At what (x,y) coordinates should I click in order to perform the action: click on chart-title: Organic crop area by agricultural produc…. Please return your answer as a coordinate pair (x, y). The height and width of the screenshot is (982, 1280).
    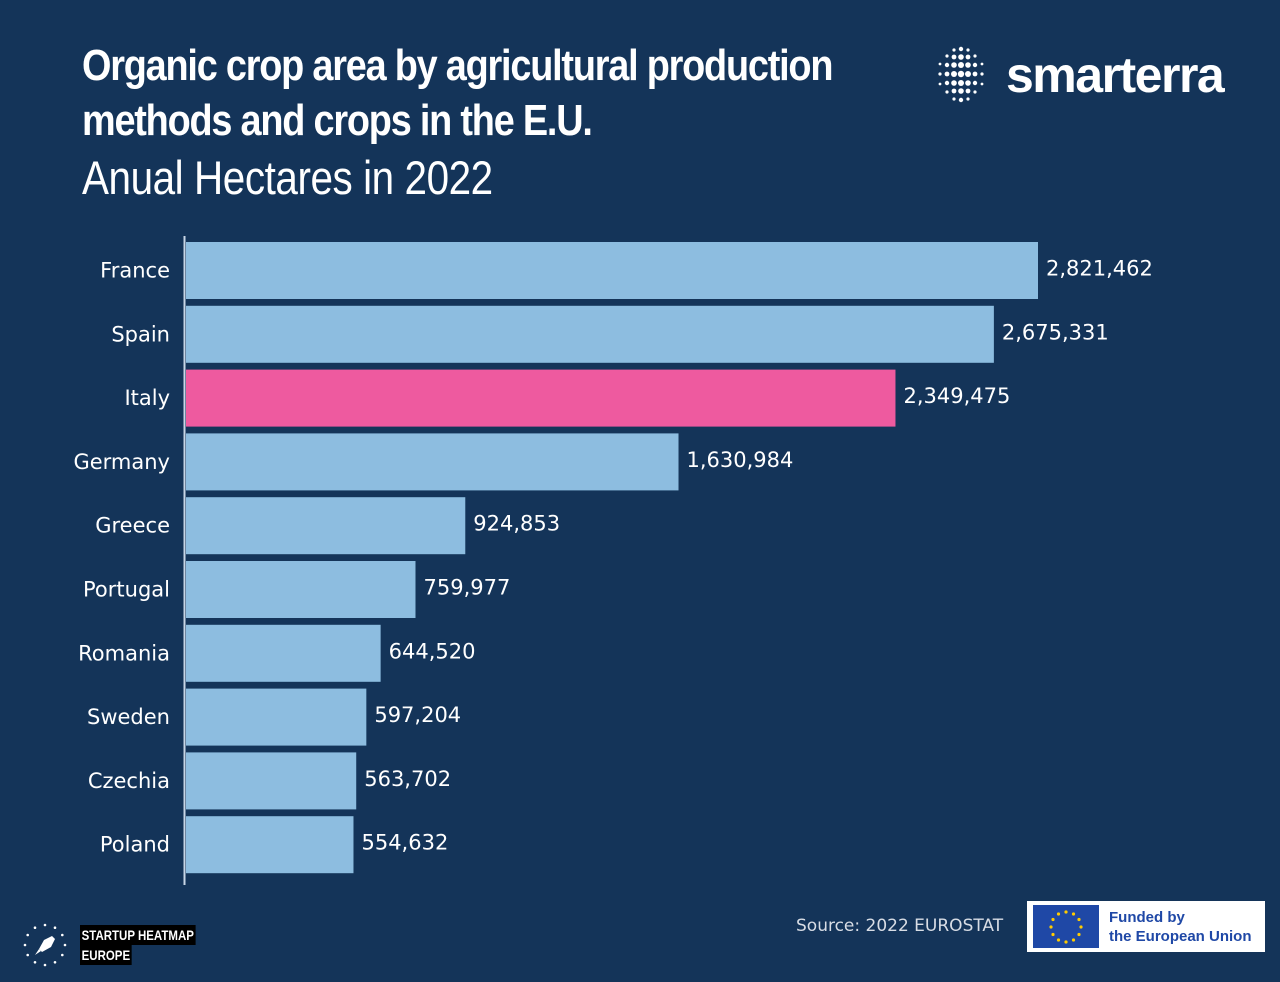
    Looking at the image, I should click on (457, 93).